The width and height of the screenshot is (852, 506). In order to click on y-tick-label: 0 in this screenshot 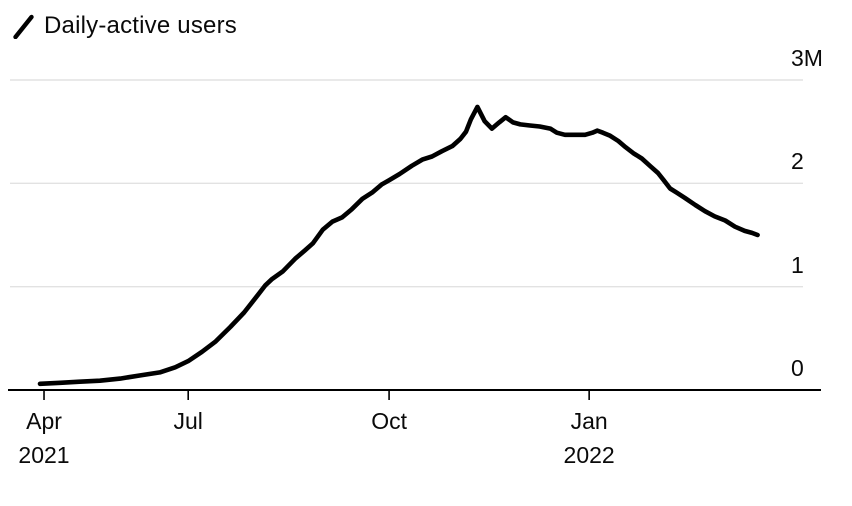, I will do `click(797, 368)`.